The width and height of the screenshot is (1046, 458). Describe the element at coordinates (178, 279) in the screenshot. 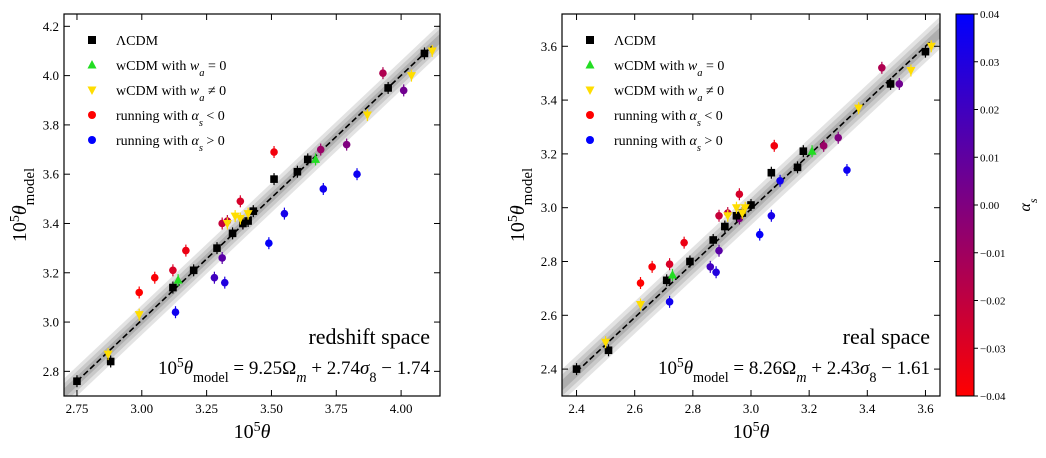

I see `wcdm-wa0-point` at that location.